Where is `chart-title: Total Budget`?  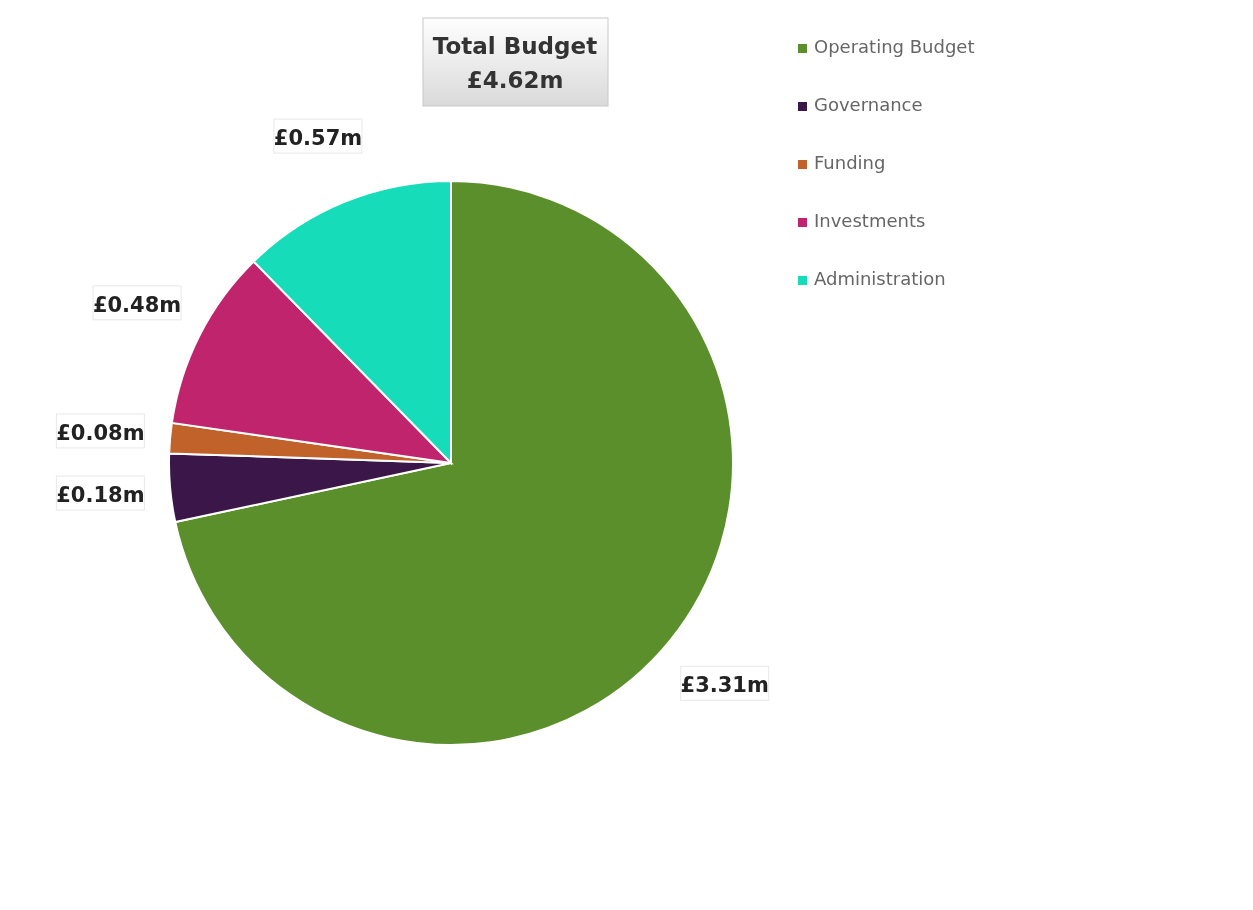
chart-title: Total Budget is located at coordinates (515, 46).